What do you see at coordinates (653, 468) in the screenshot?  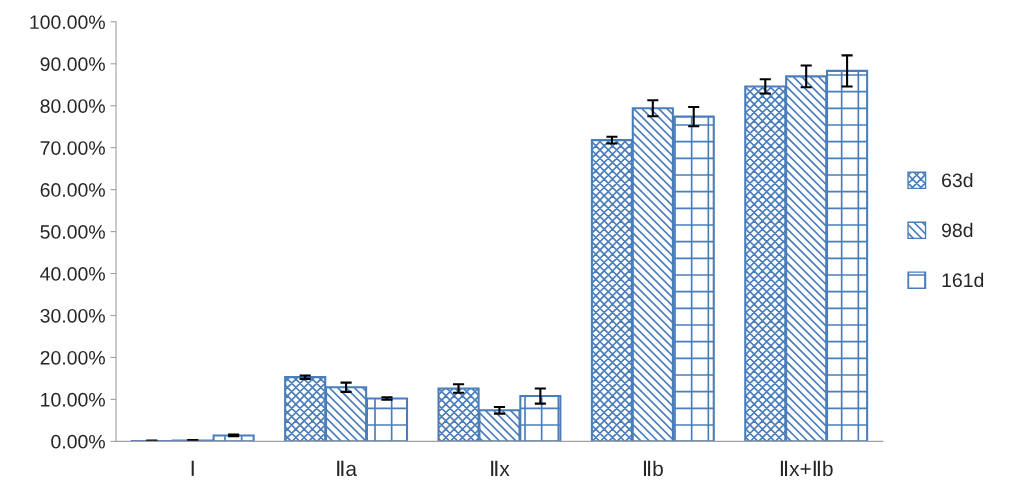 I see `x-tick-label: Ⅱb` at bounding box center [653, 468].